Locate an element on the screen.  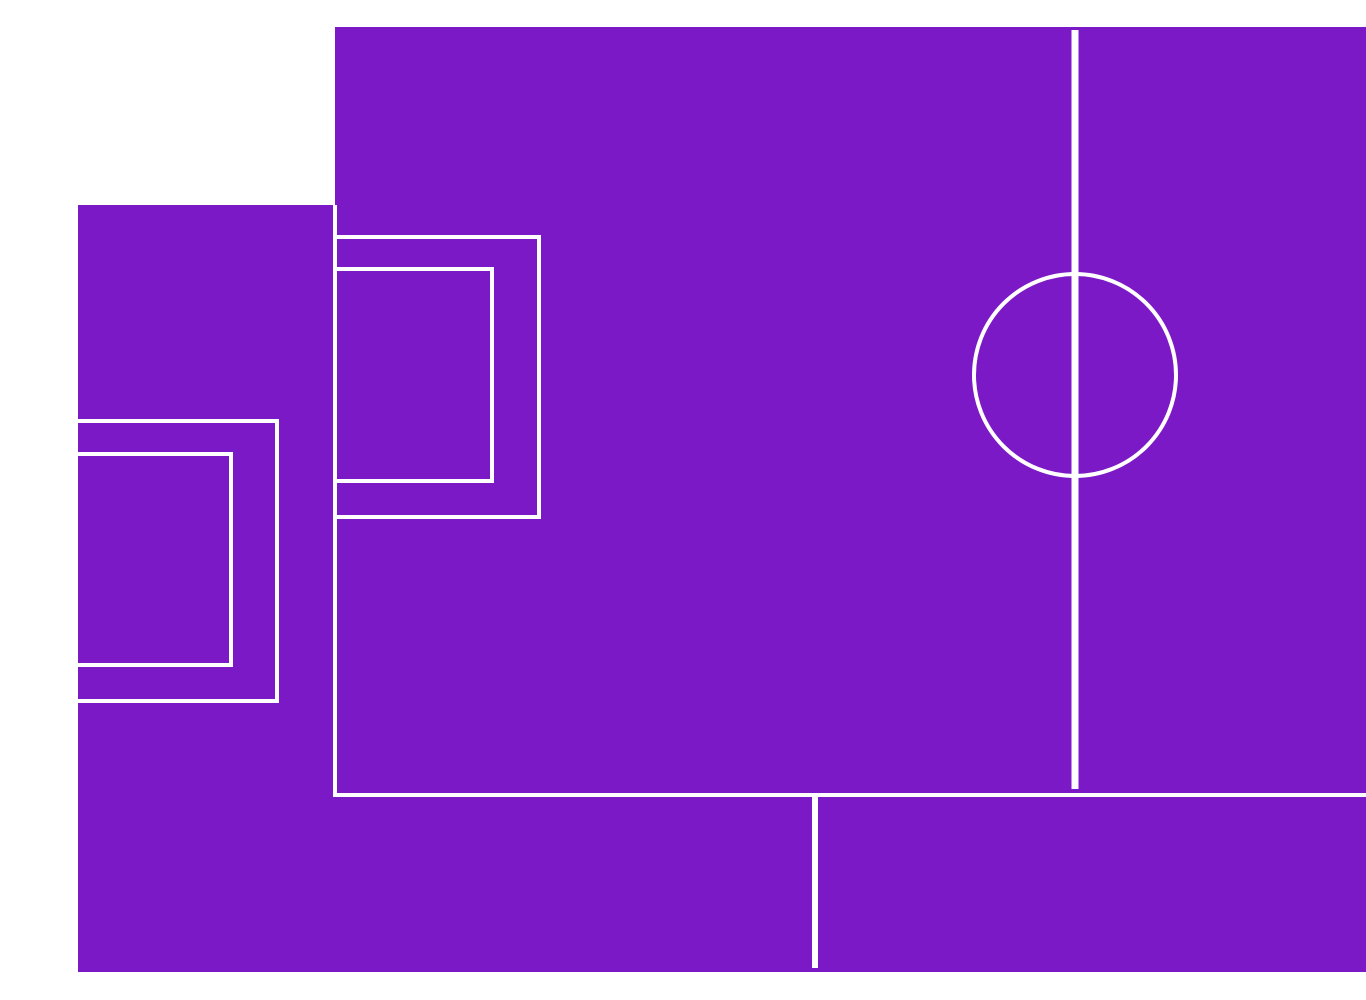
back-pitch-goal-area is located at coordinates (150, 559).